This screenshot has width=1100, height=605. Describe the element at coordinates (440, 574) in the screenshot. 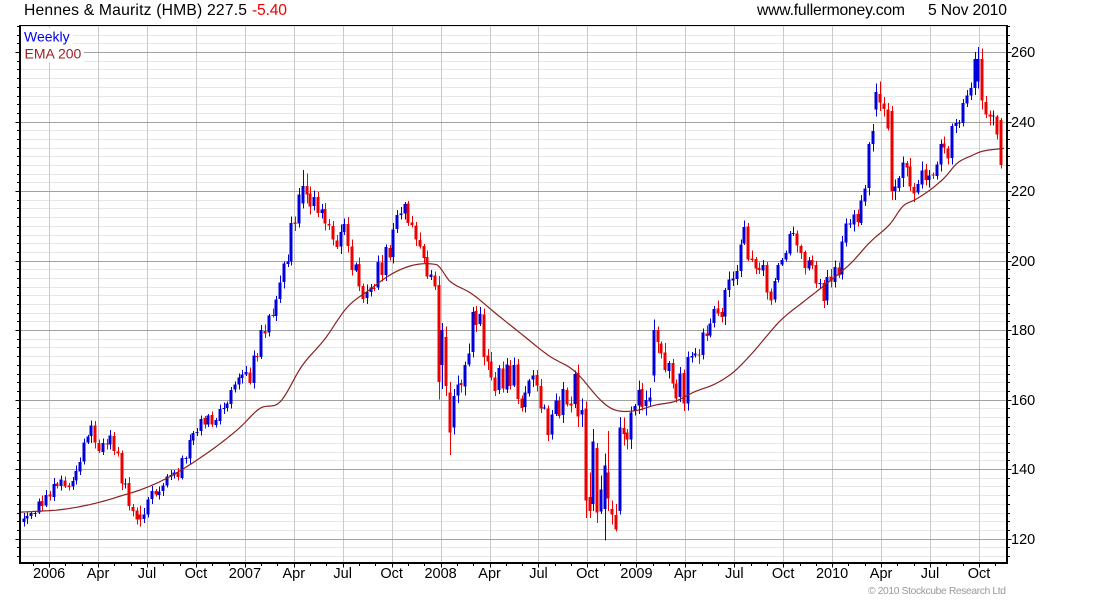

I see `svg-text: 2008` at that location.